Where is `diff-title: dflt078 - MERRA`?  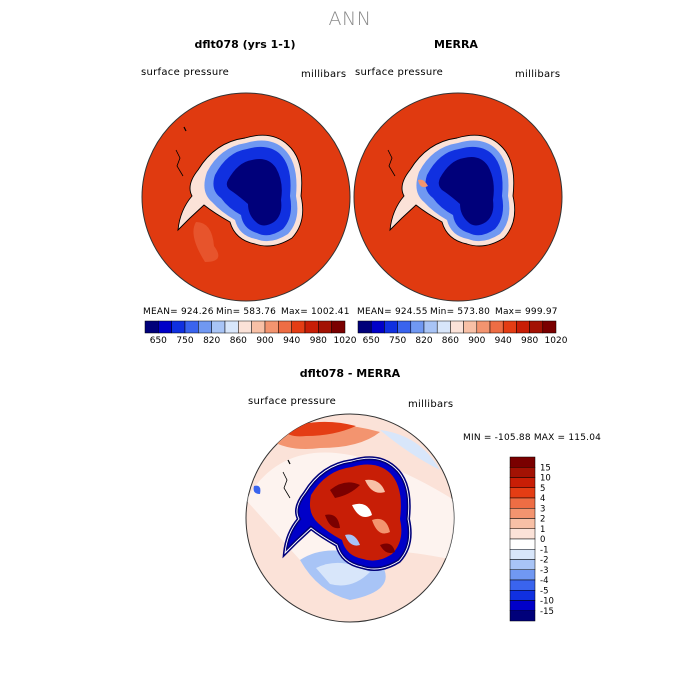 diff-title: dflt078 - MERRA is located at coordinates (350, 373).